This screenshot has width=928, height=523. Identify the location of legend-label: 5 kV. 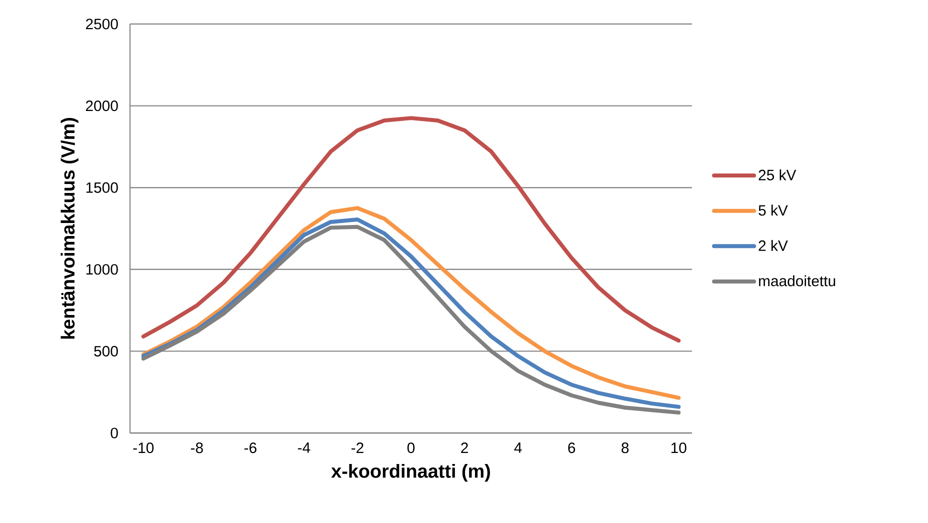
(773, 210).